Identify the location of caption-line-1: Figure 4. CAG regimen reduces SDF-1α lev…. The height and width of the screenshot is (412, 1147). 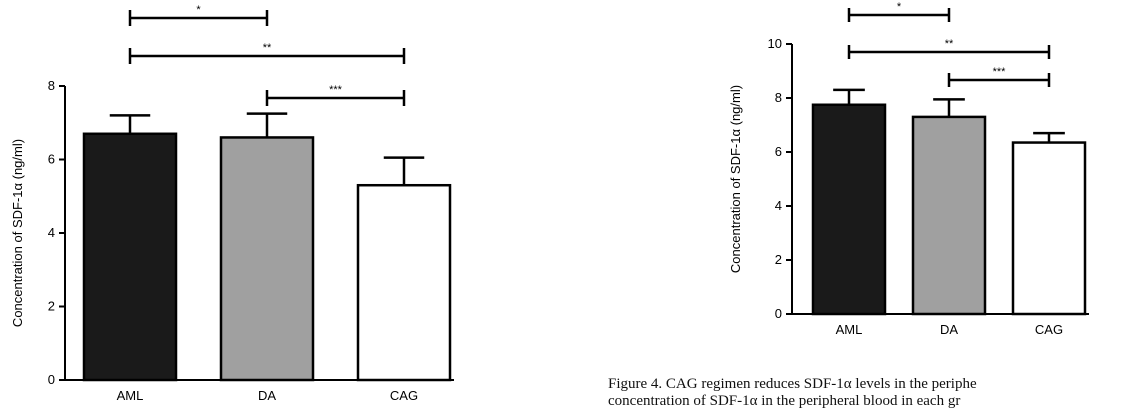
(792, 384).